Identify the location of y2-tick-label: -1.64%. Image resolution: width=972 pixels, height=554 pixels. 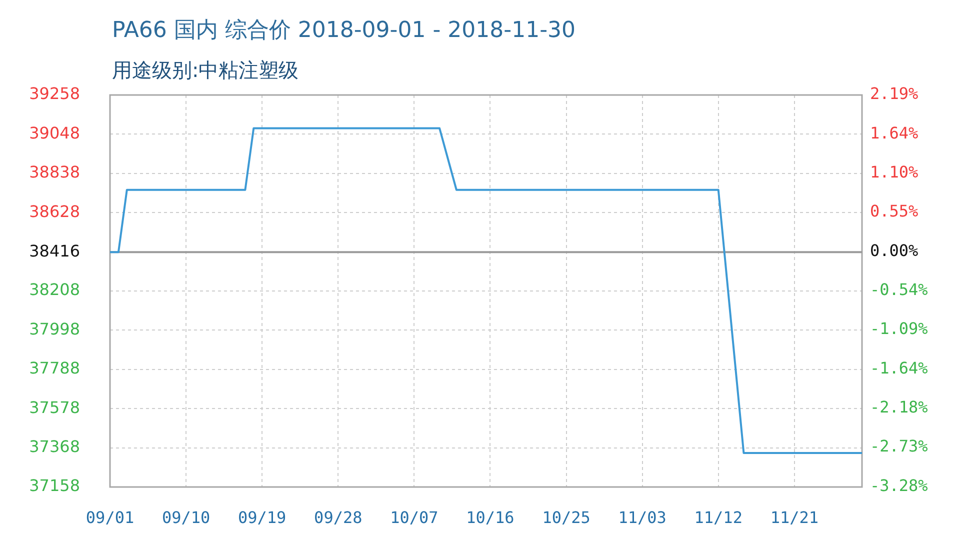
(899, 368).